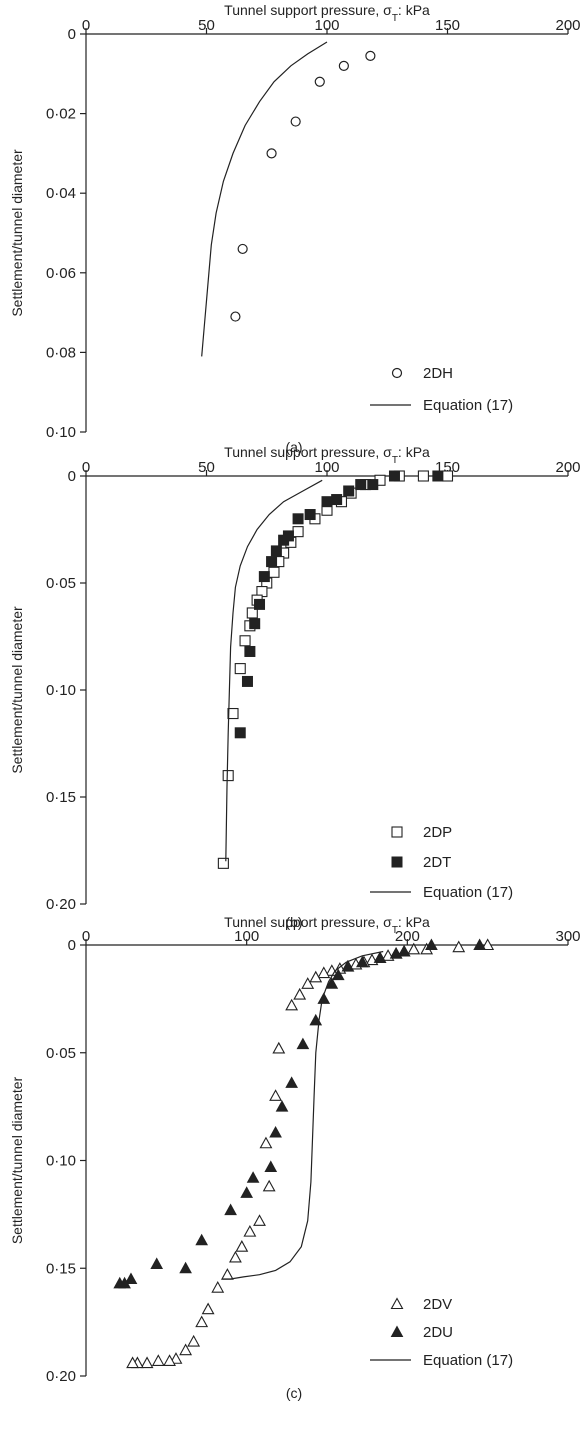 This screenshot has width=586, height=1429. I want to click on y-axis-title: Settlement/tunnel diameter, so click(17, 1161).